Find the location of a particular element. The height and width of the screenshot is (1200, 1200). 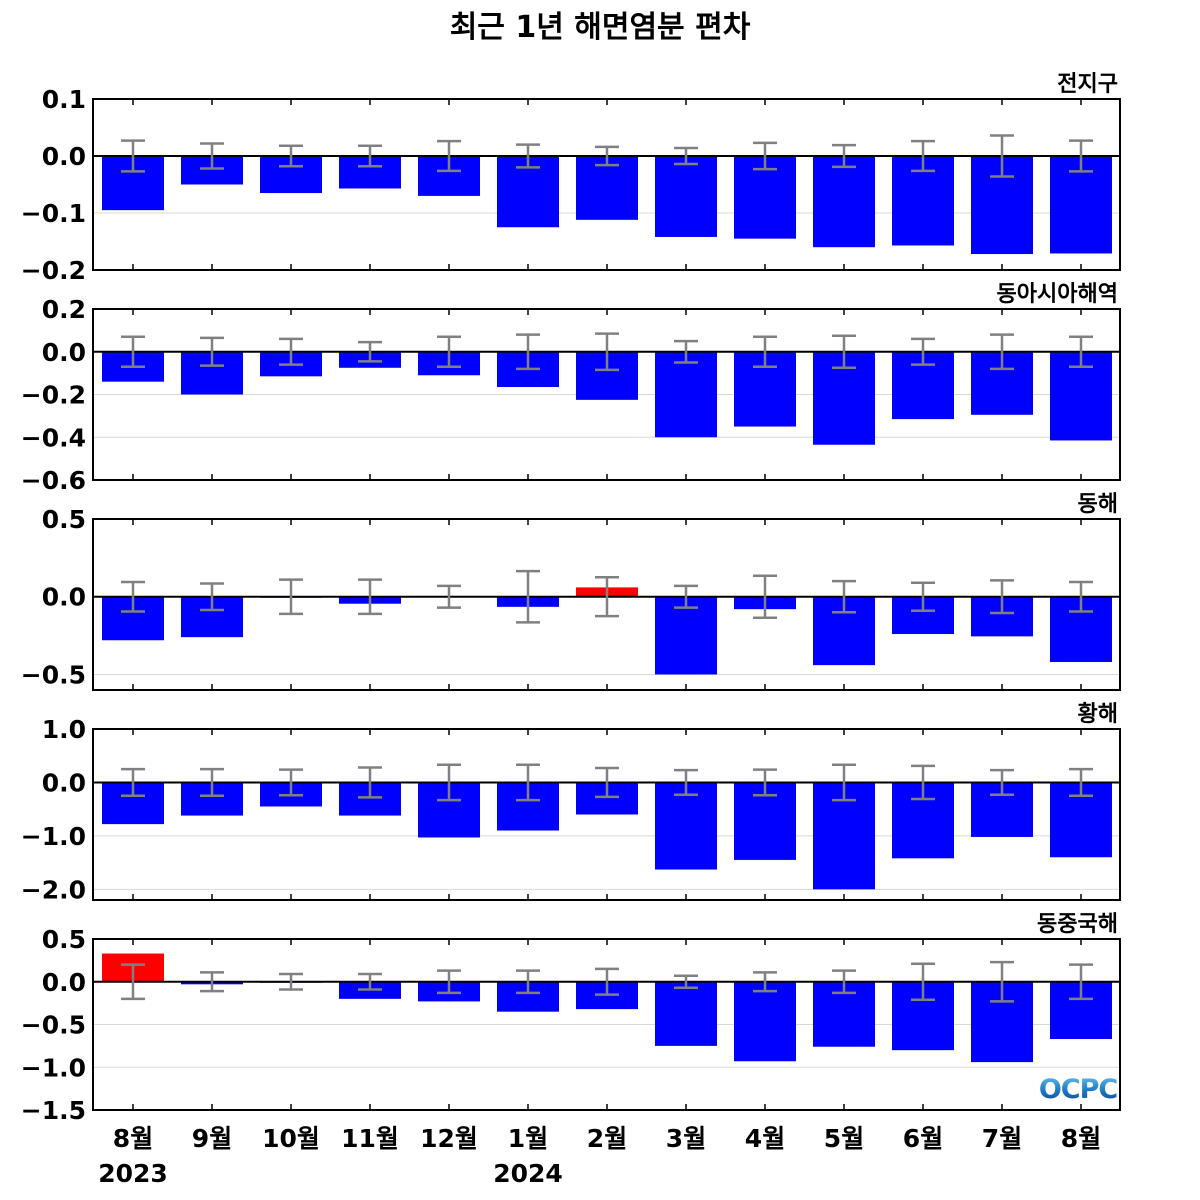

chart-title: 최근 1년 해면염분 편차 is located at coordinates (600, 27).